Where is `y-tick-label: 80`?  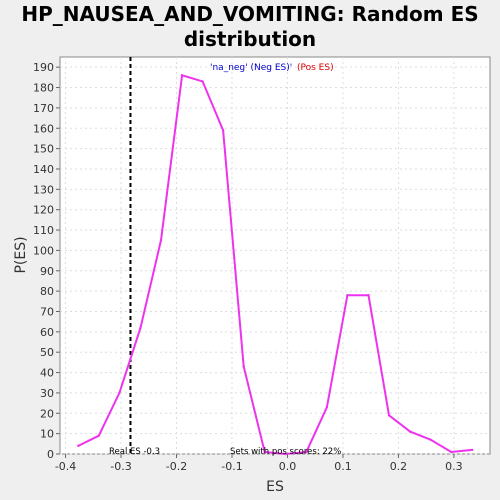
y-tick-label: 80 is located at coordinates (47, 291).